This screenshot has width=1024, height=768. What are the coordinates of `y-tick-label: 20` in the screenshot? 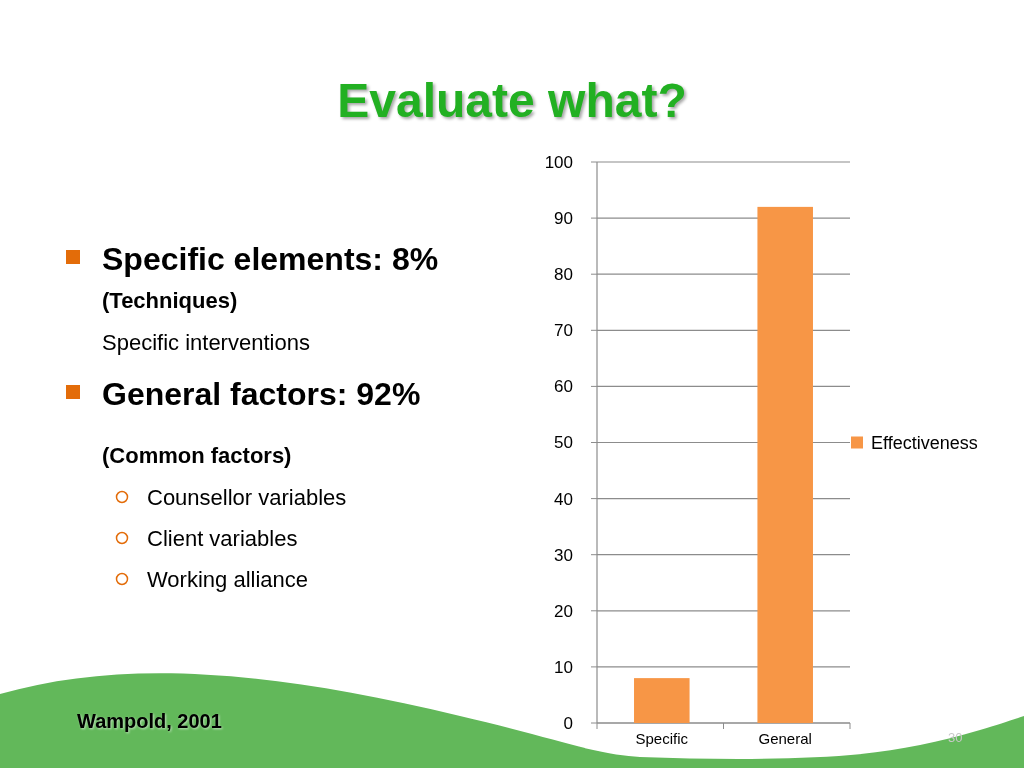 It's located at (563, 611).